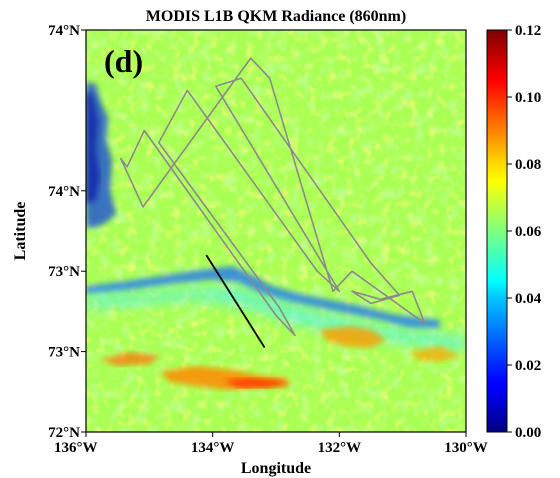 The width and height of the screenshot is (560, 478). What do you see at coordinates (528, 31) in the screenshot?
I see `colorbar-tick-label: 0.12` at bounding box center [528, 31].